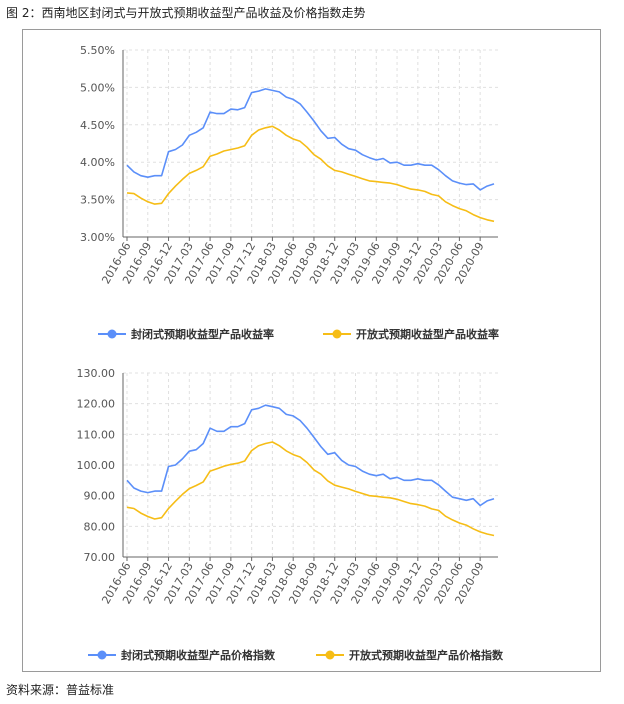 The height and width of the screenshot is (704, 624). I want to click on figure-title: 图 2：西南地区封闭式与开放式预期收益型产品收益及价格指数走势, so click(186, 13).